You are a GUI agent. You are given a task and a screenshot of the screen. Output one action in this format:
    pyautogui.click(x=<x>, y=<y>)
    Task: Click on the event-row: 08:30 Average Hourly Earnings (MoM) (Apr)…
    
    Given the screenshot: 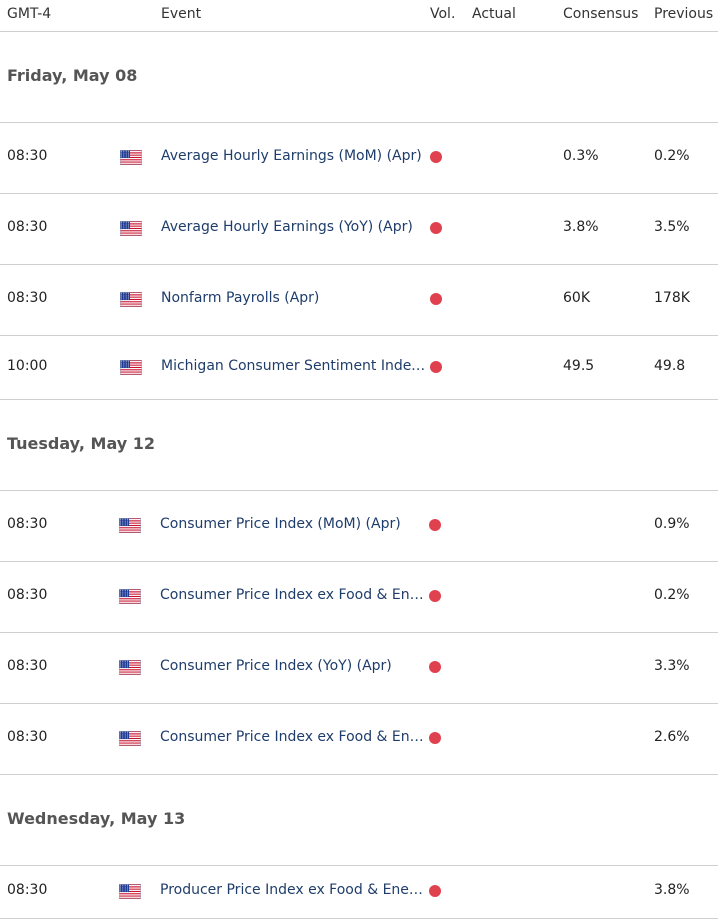 What is the action you would take?
    pyautogui.click(x=359, y=158)
    